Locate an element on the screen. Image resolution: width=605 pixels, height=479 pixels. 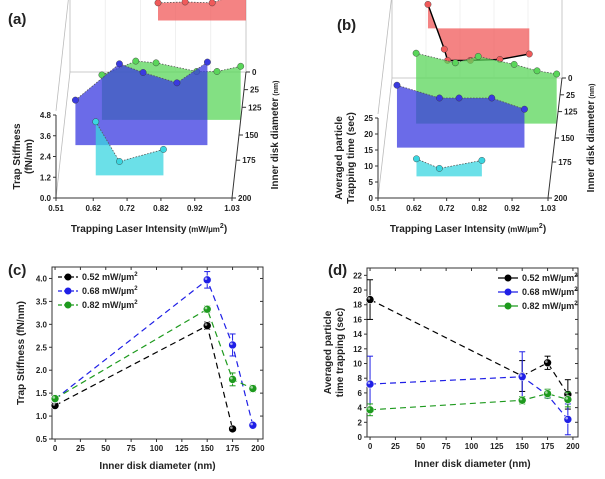
x-axis-title-part: Trapping Laser Intensity is located at coordinates (129, 229).